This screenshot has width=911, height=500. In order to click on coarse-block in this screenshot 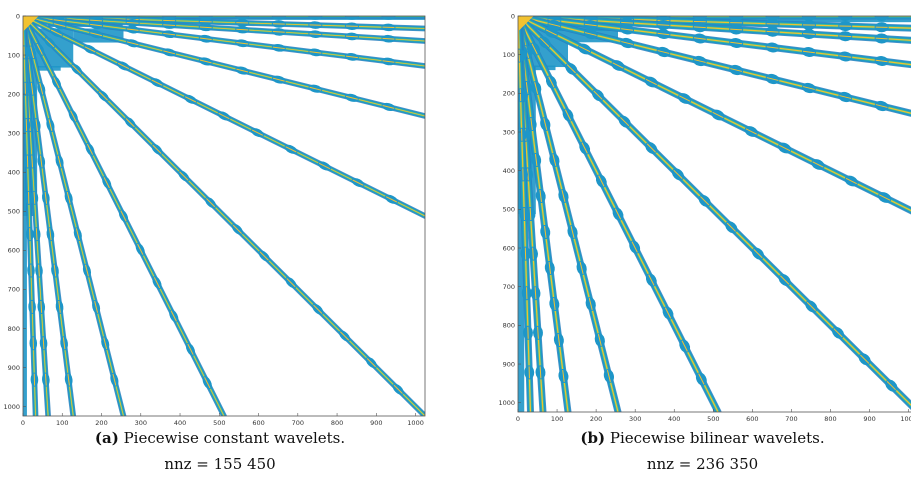, I will do `click(34, 141)`.